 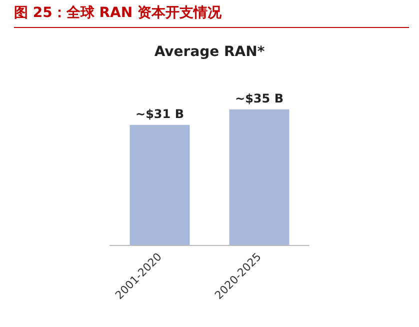 What do you see at coordinates (211, 16) in the screenshot?
I see `chart-title: 图 25：全球 RAN 资本开支情况` at bounding box center [211, 16].